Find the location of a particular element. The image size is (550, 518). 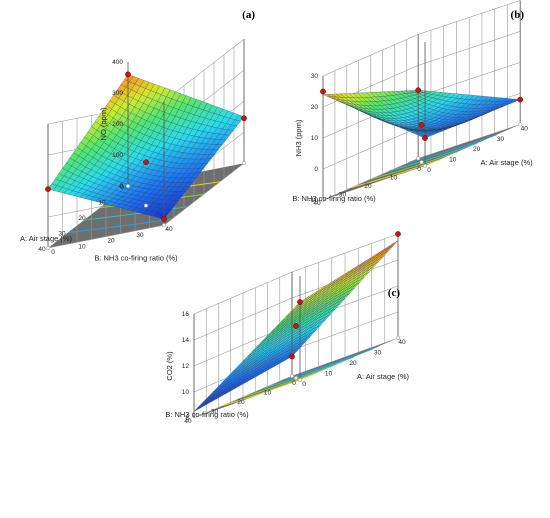

z-tick-label: 300 is located at coordinates (117, 93).